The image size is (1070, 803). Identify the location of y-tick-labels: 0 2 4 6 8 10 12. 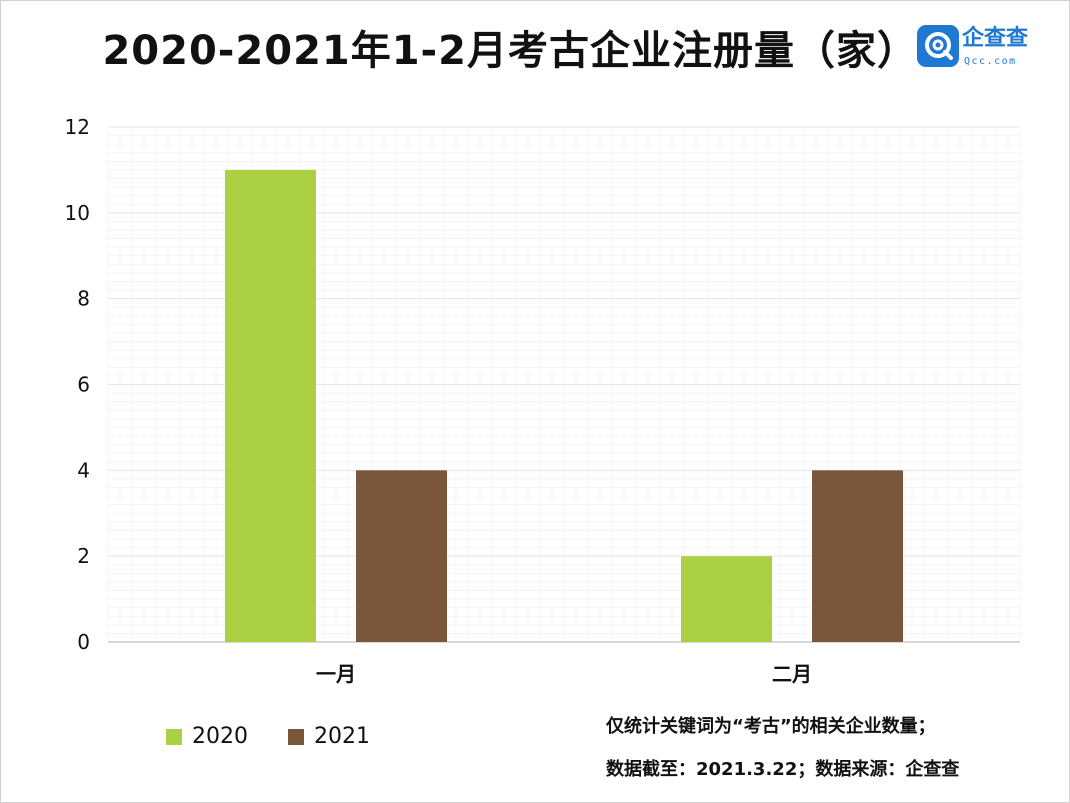
(77, 384).